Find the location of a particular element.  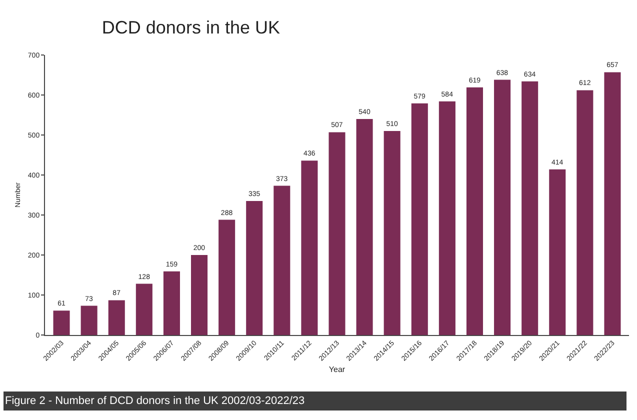

x-axis-title: Year is located at coordinates (337, 369).